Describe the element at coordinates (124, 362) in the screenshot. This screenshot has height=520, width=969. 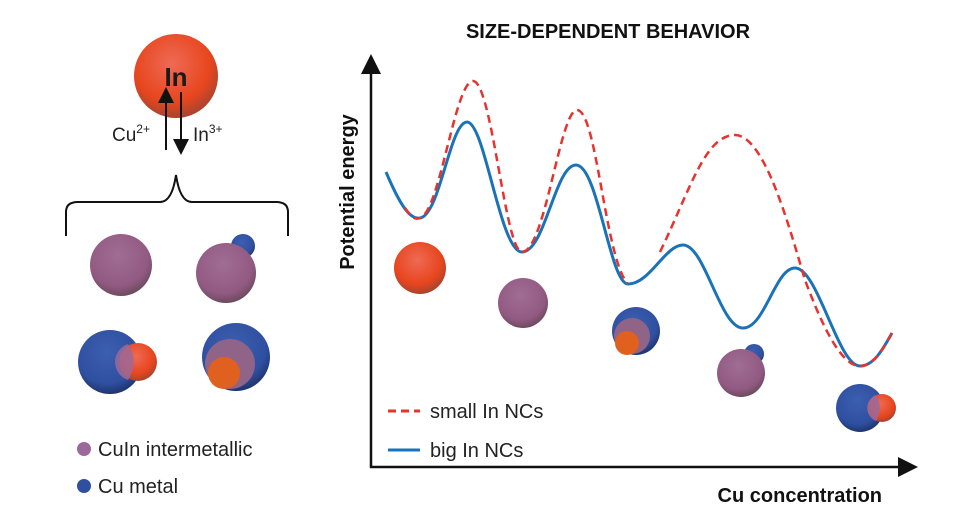
I see `cuin-interface` at that location.